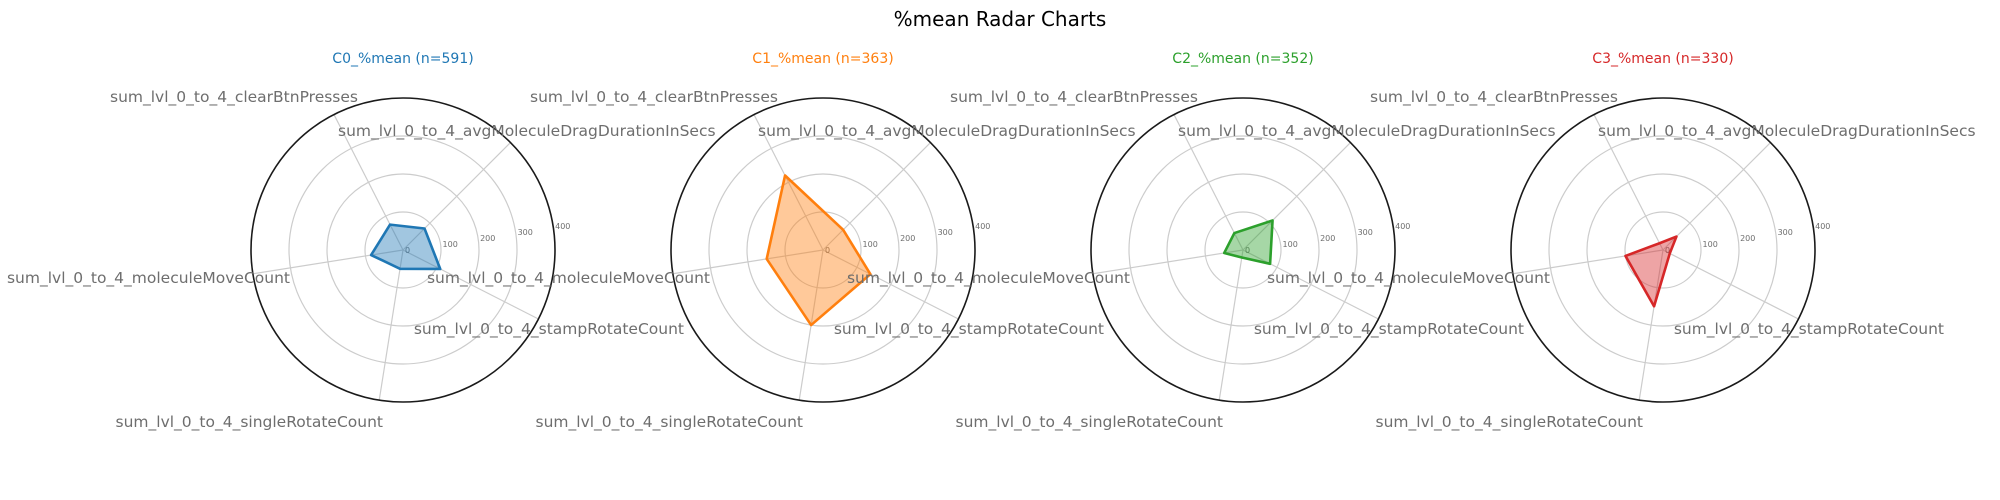 The image size is (2000, 500). Describe the element at coordinates (402, 59) in the screenshot. I see `radar-title: C0_%mean (n=591)` at that location.